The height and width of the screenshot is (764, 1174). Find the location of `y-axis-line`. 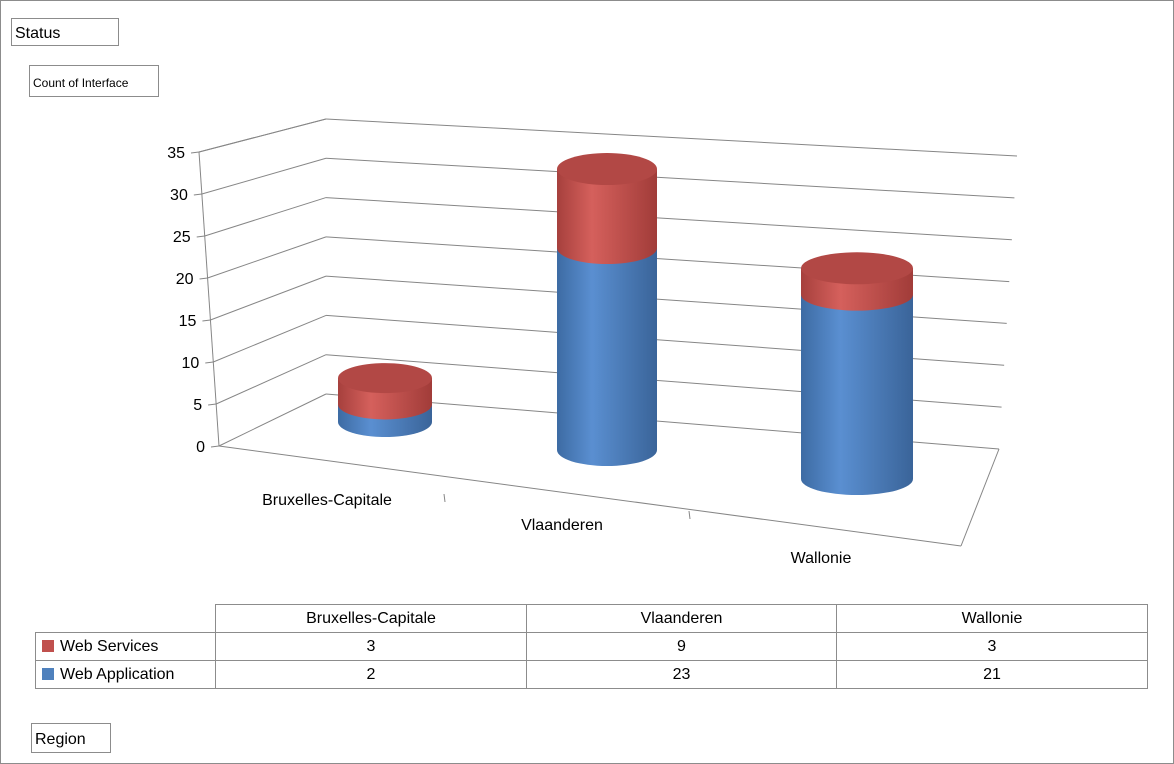

y-axis-line is located at coordinates (209, 299).